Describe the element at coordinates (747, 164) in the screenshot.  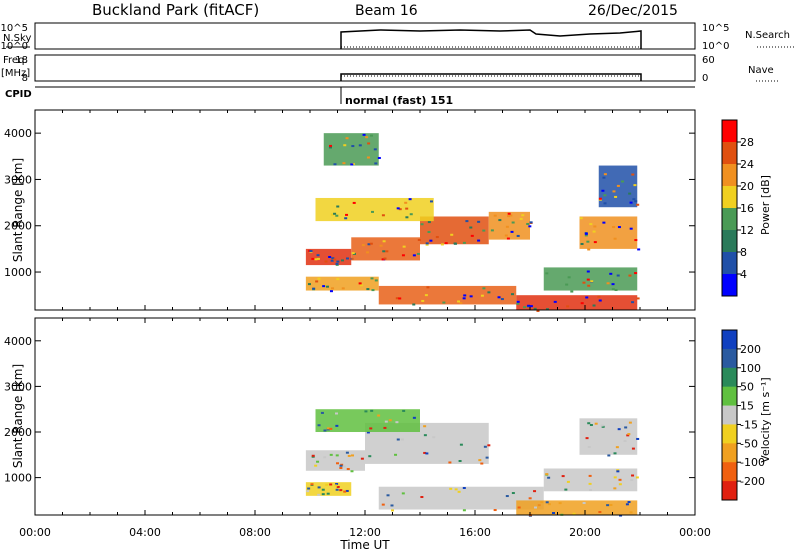
I see `colorbar-tick-label: 24` at that location.